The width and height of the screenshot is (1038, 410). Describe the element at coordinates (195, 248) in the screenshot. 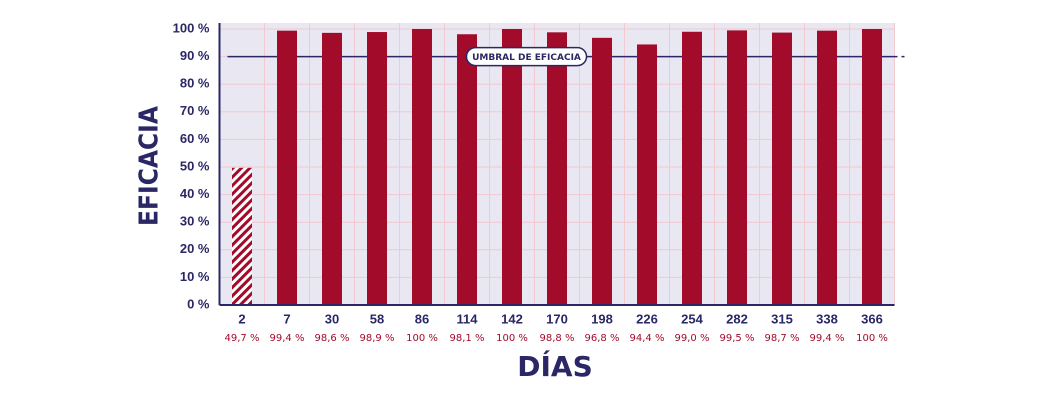

I see `y-tick-label: 20 %` at that location.